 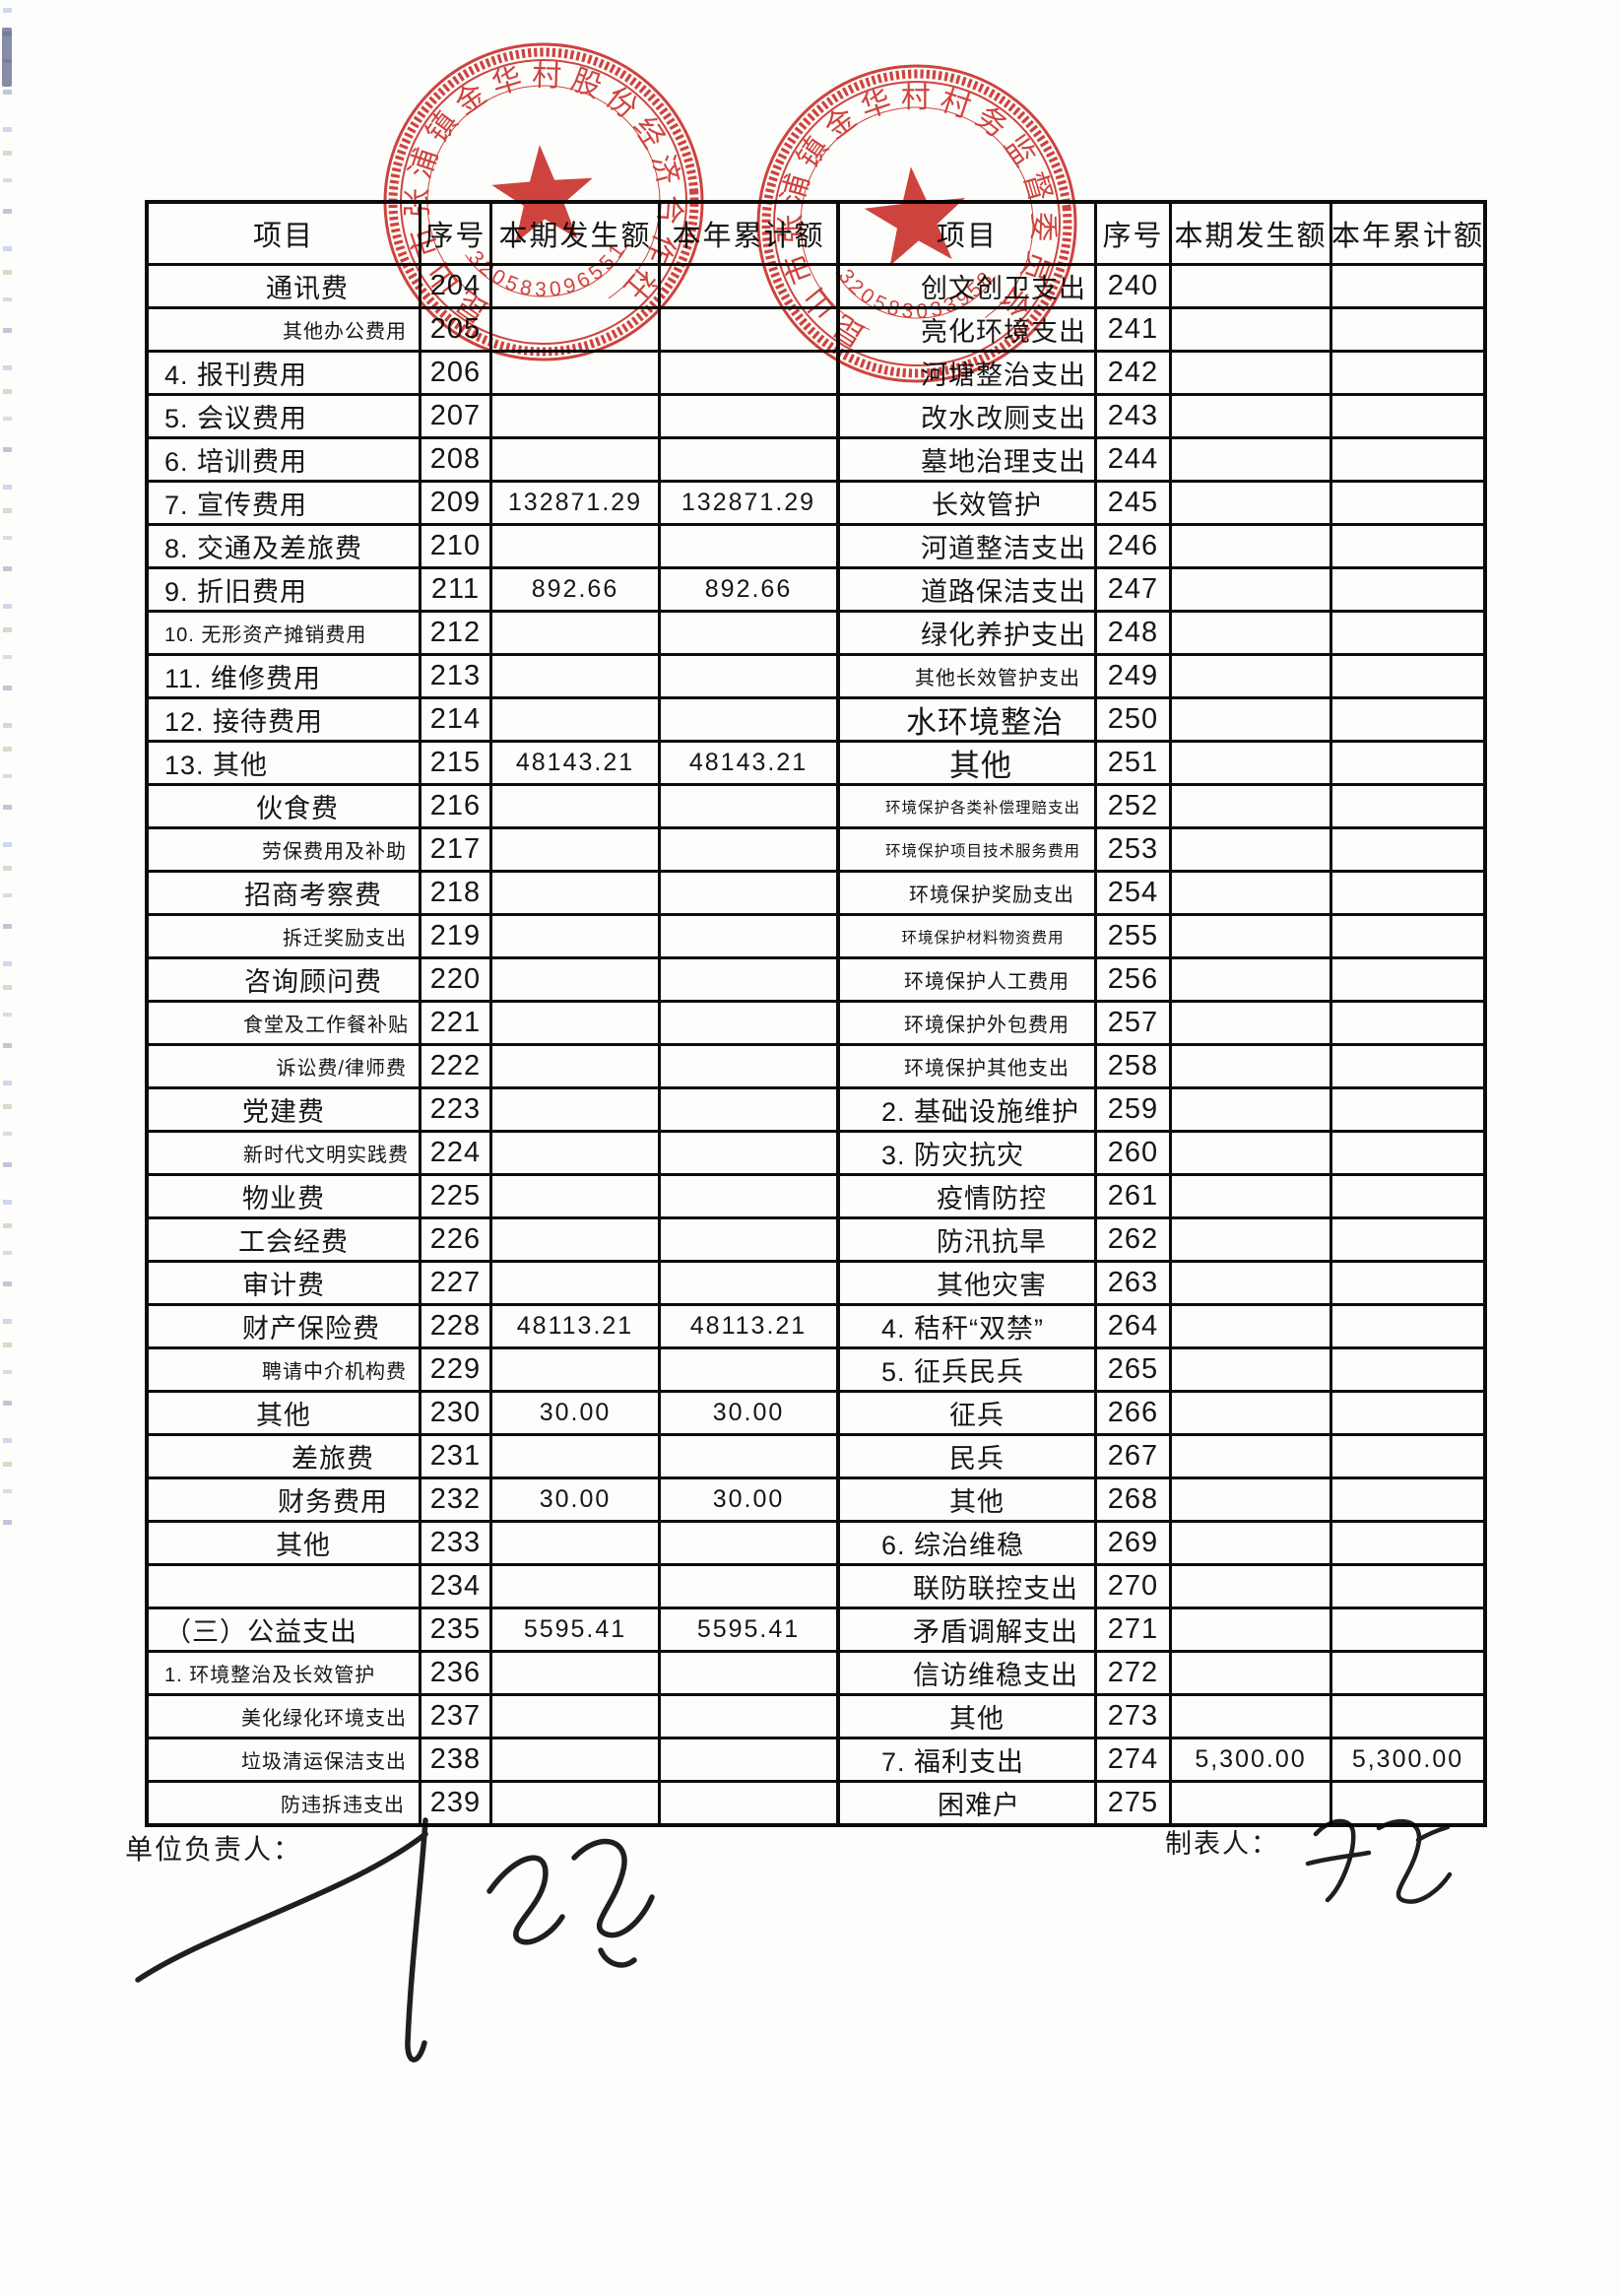 What do you see at coordinates (747, 1629) in the screenshot?
I see `amount-ytd-cell: 5595.41` at bounding box center [747, 1629].